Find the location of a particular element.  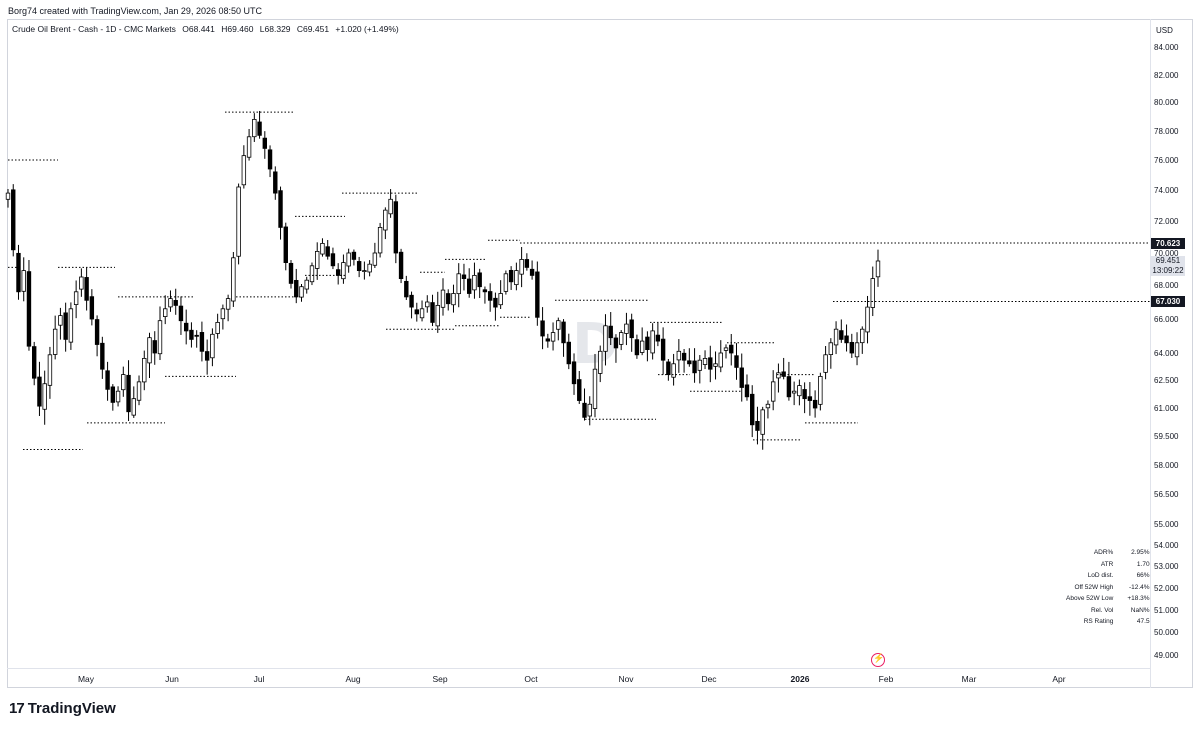

tradingview-mark-icon: 17 is located at coordinates (17, 708).